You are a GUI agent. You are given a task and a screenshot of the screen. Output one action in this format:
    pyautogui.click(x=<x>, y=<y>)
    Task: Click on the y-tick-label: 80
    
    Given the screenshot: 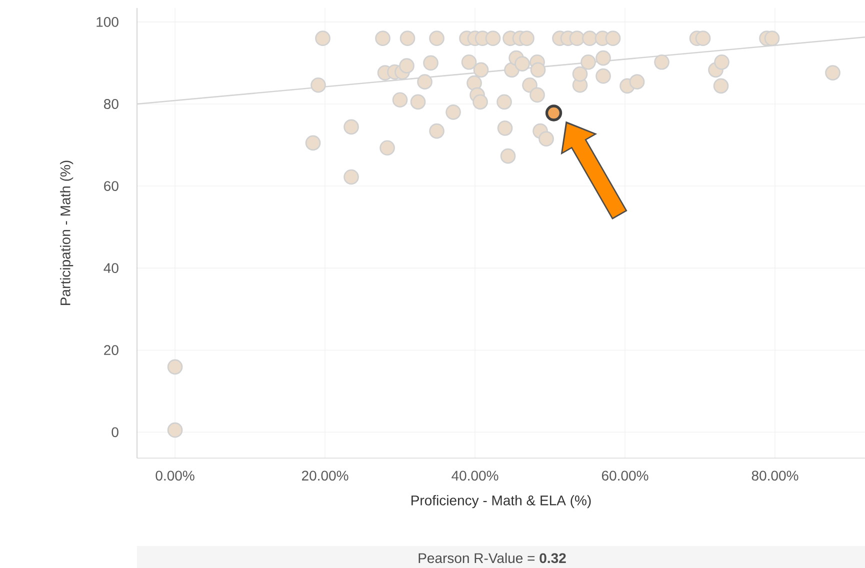 What is the action you would take?
    pyautogui.click(x=111, y=104)
    